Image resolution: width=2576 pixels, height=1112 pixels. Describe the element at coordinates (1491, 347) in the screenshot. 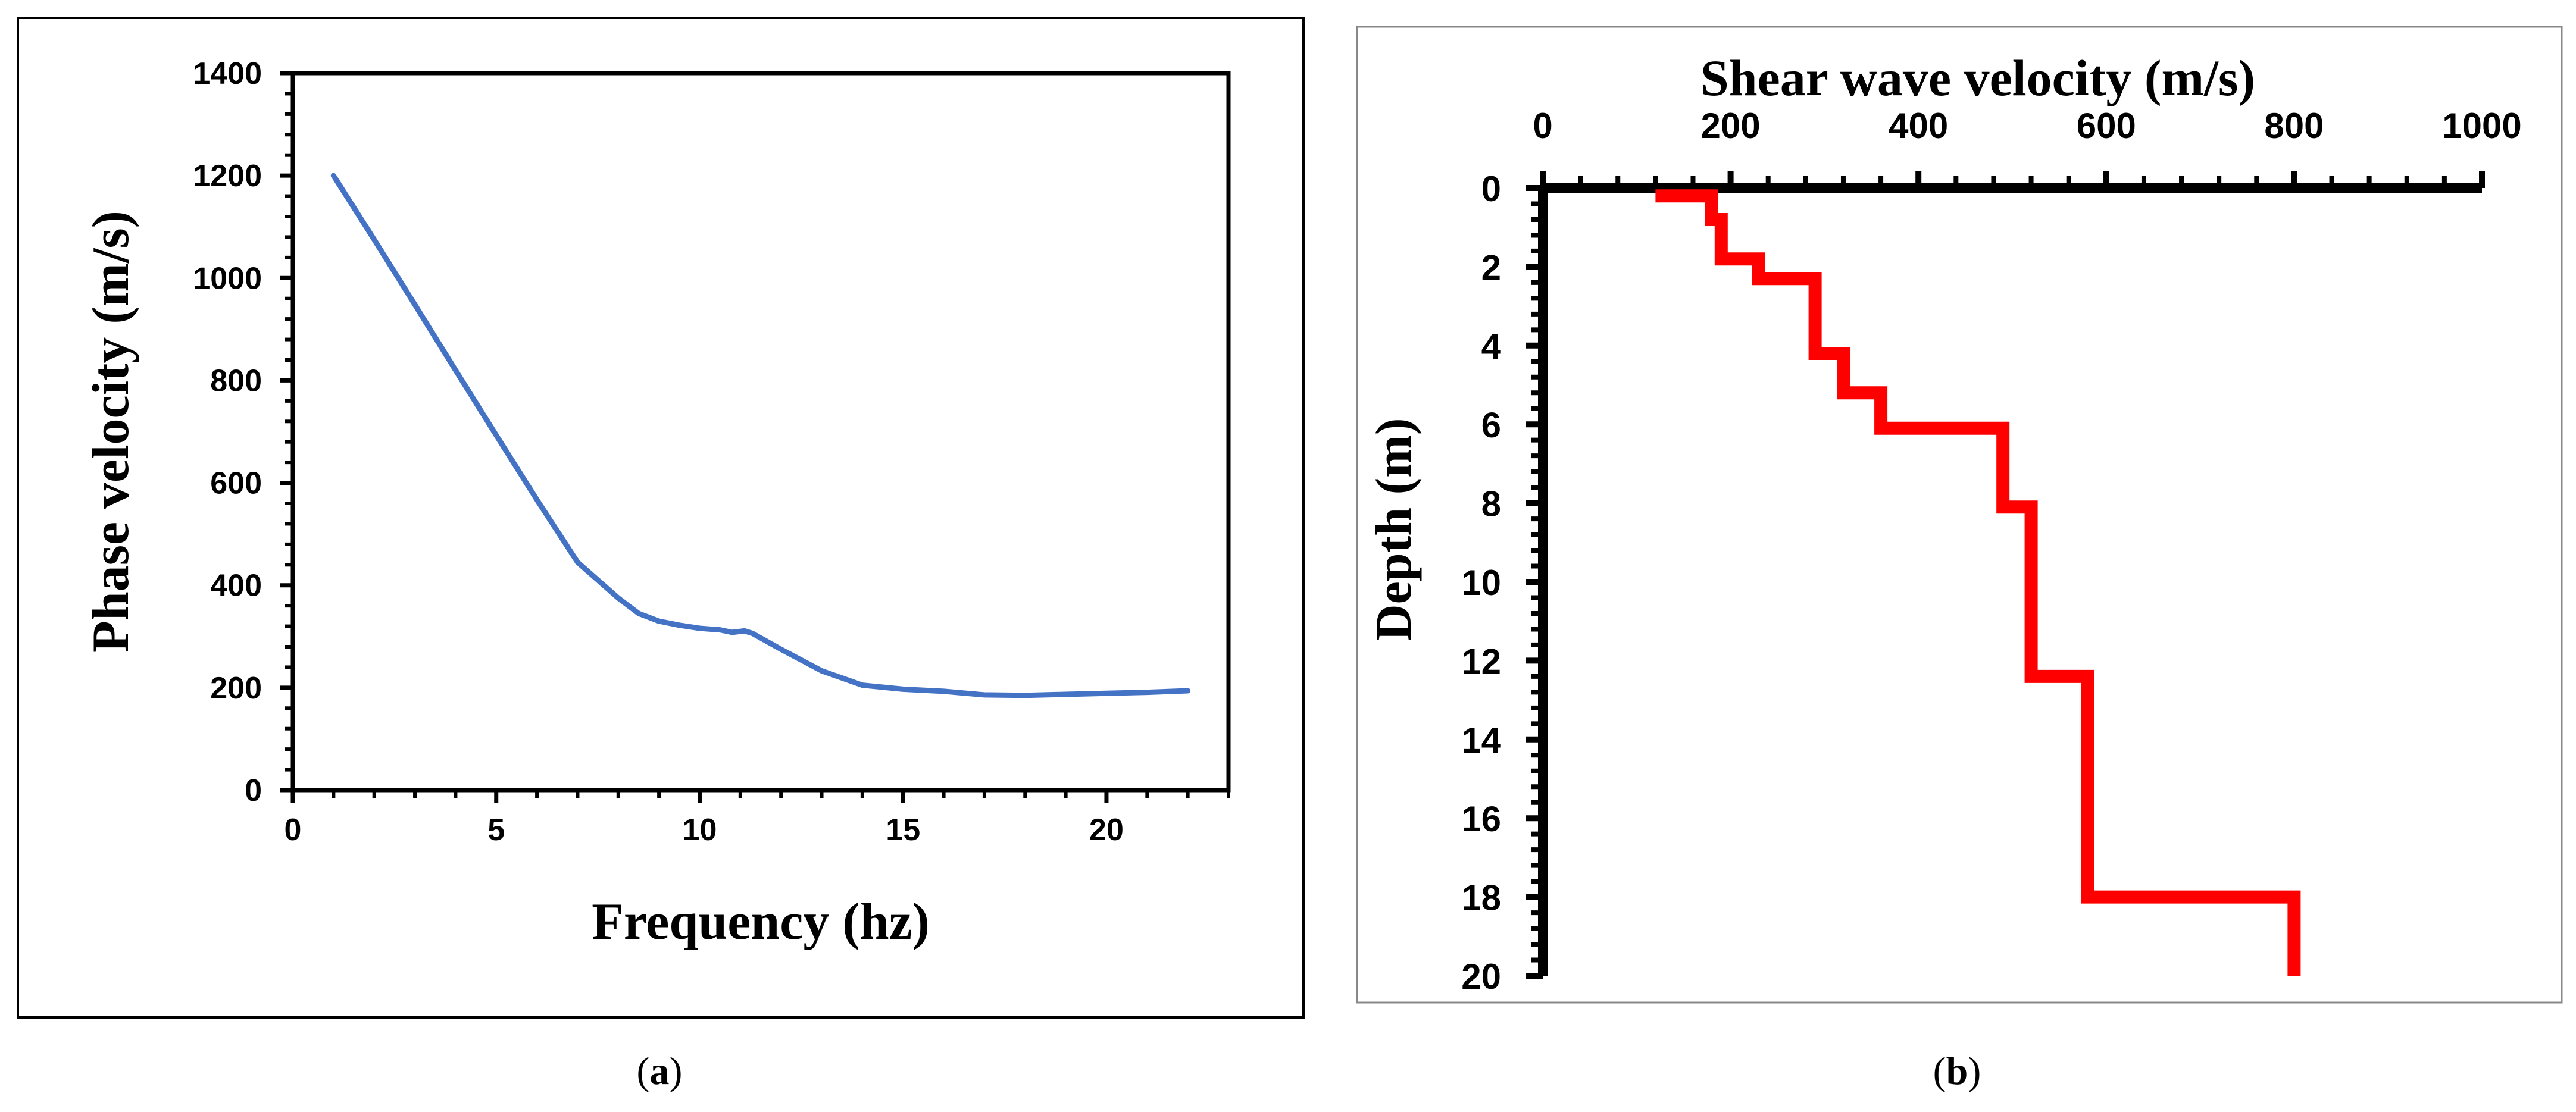

I see `y-tick-label: 4` at that location.